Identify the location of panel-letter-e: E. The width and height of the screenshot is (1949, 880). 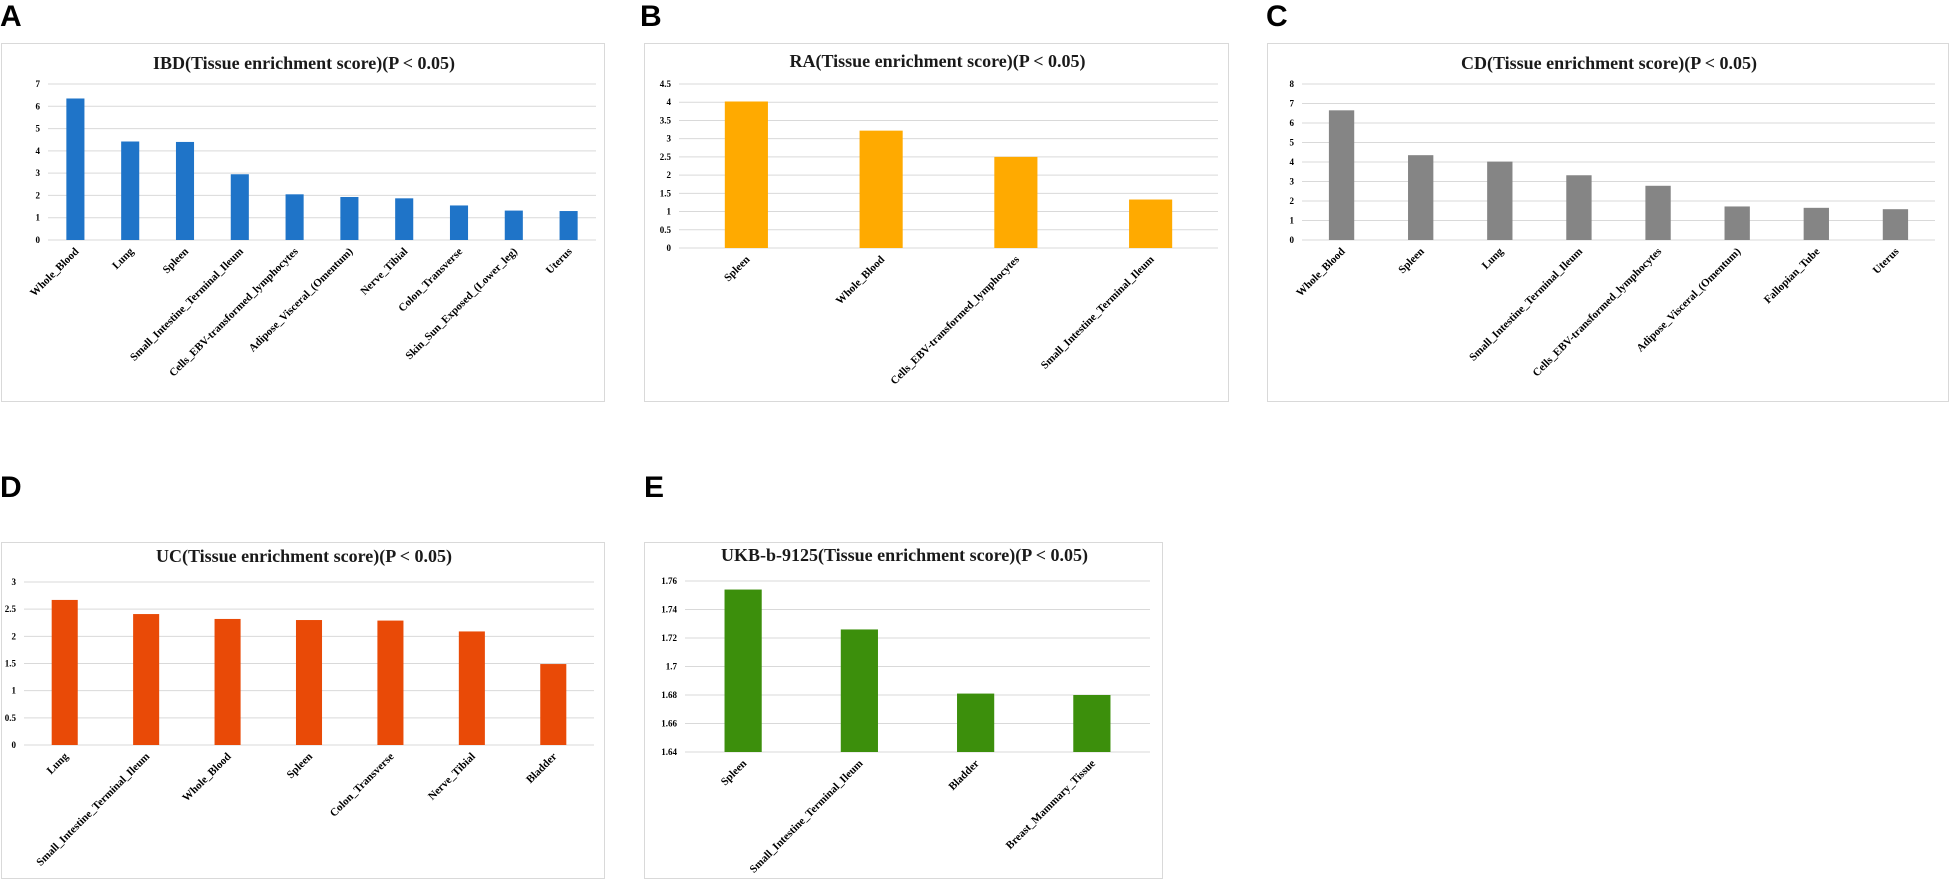
(654, 487).